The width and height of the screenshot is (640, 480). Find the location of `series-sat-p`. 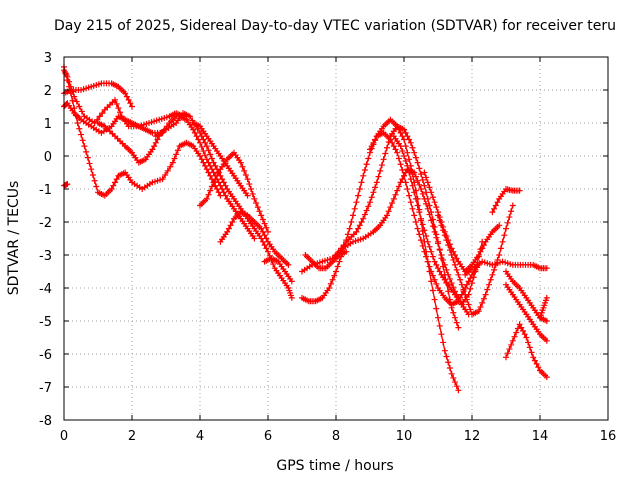

series-sat-p is located at coordinates (397, 227).